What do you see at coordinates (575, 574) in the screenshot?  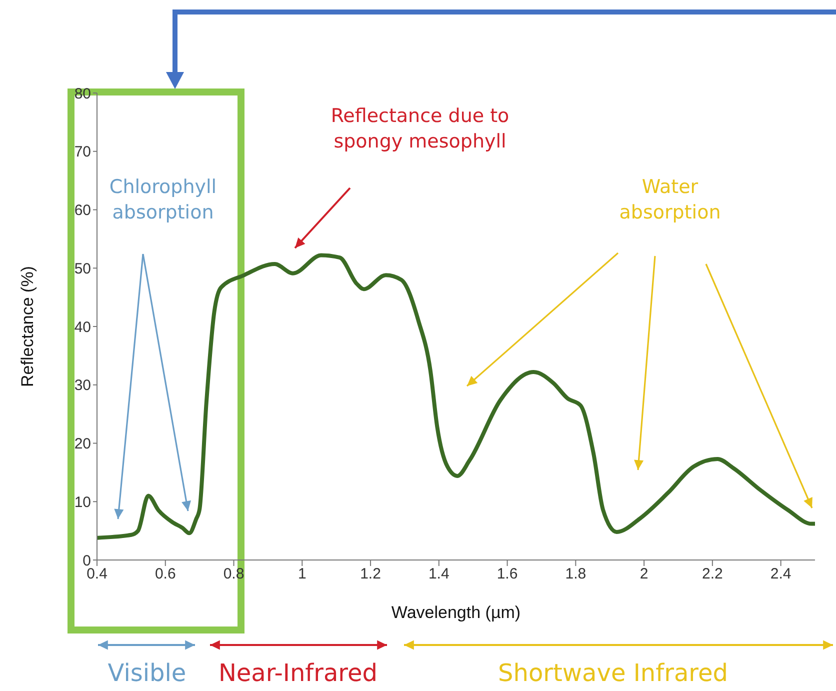 I see `x-tick-label: 1.8` at bounding box center [575, 574].